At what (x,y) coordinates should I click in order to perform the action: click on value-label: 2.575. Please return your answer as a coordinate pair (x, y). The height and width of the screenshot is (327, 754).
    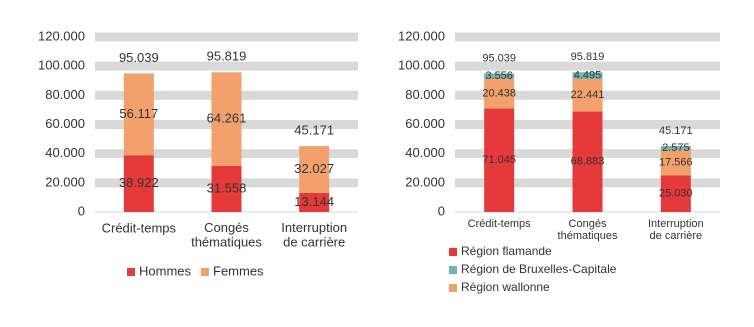
    Looking at the image, I should click on (676, 148).